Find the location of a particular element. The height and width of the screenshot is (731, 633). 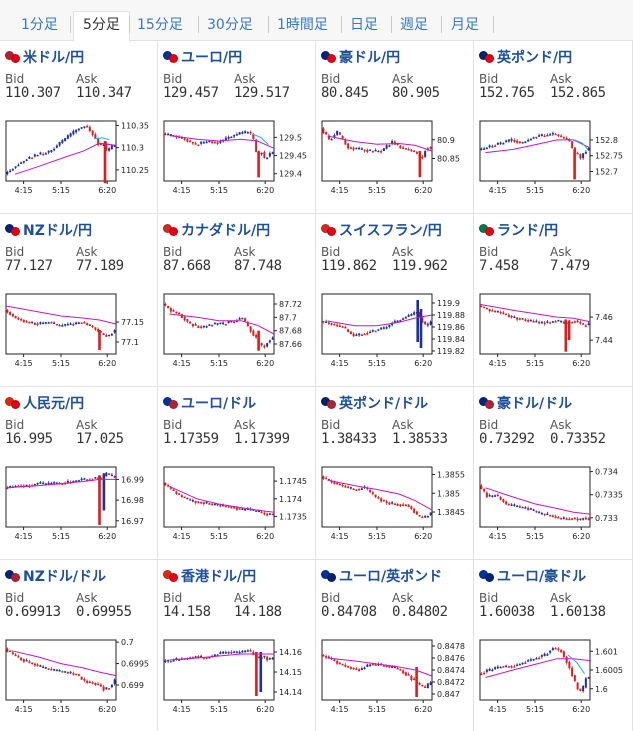

tab-1min: 1分足 is located at coordinates (39, 25).